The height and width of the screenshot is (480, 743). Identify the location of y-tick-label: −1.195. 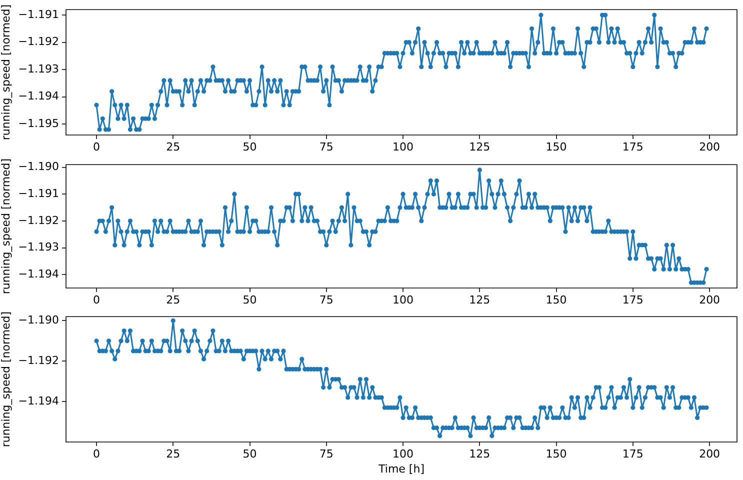
(38, 123).